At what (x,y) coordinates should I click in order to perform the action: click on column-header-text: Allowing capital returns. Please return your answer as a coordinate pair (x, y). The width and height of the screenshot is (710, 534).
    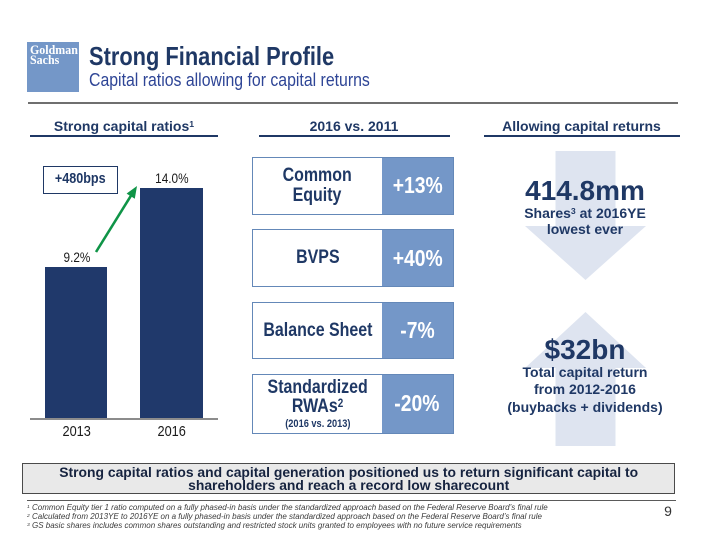
    Looking at the image, I should click on (581, 126).